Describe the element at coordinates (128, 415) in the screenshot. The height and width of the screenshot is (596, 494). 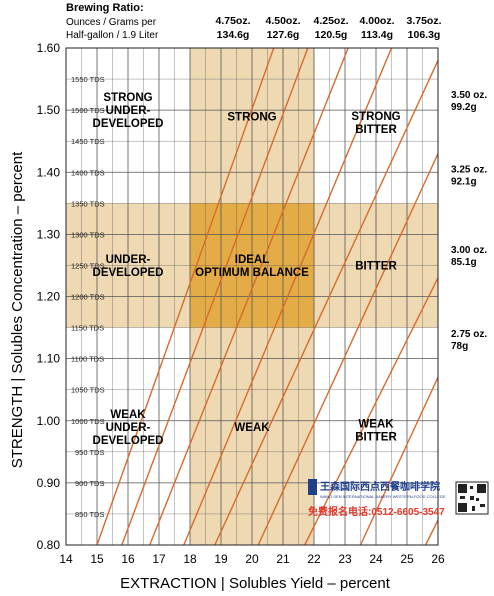
I see `zone-label-weak-underdeveloped: WEAK` at that location.